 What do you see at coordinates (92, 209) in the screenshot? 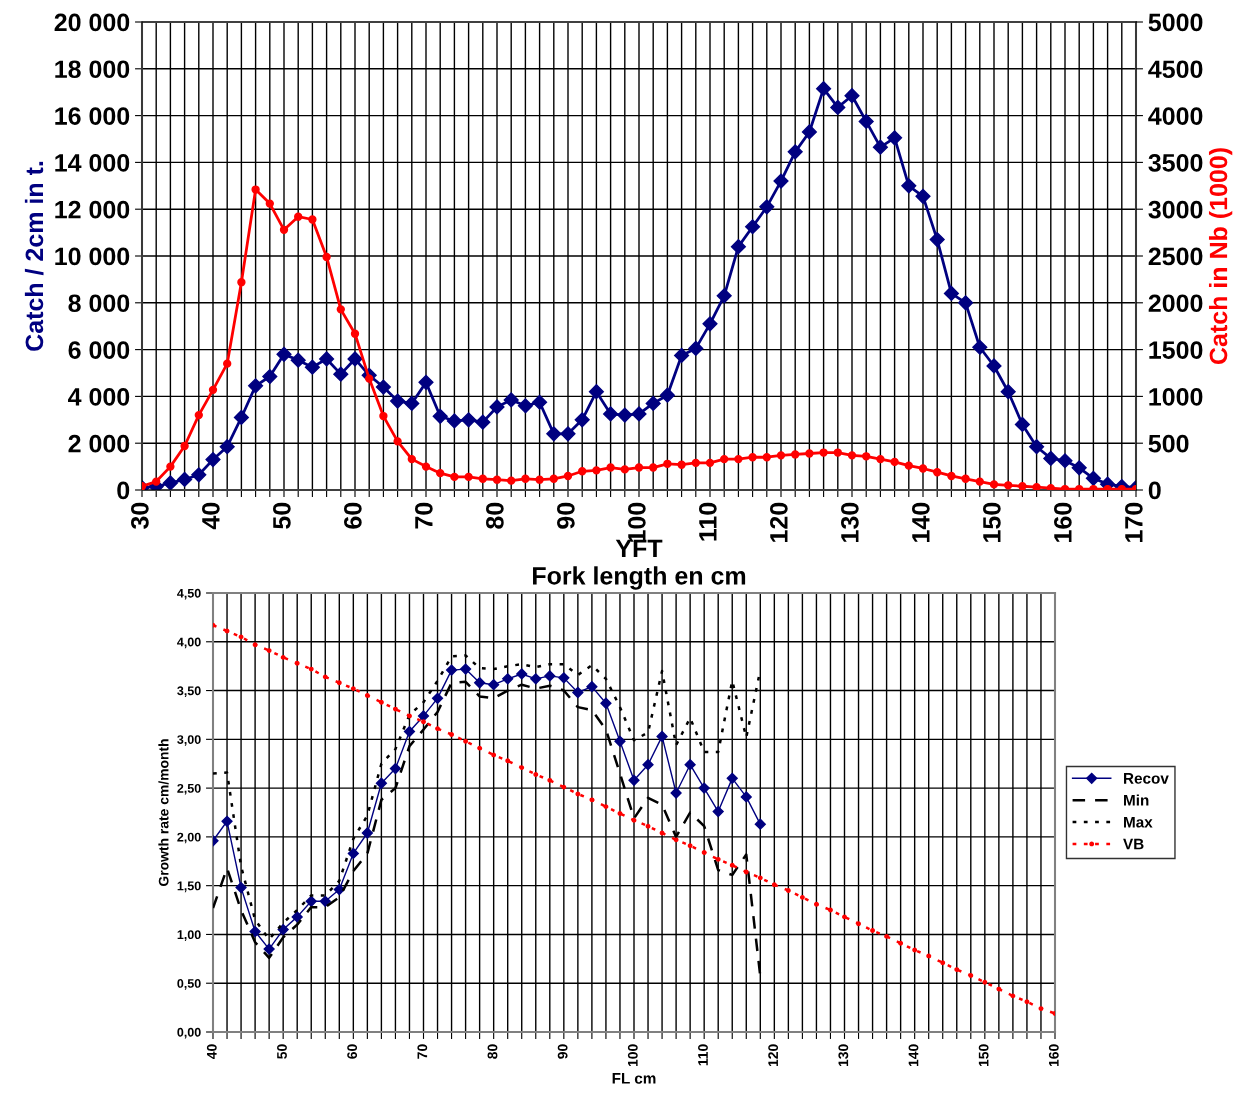
I see `y-tick-label: 12 000` at bounding box center [92, 209].